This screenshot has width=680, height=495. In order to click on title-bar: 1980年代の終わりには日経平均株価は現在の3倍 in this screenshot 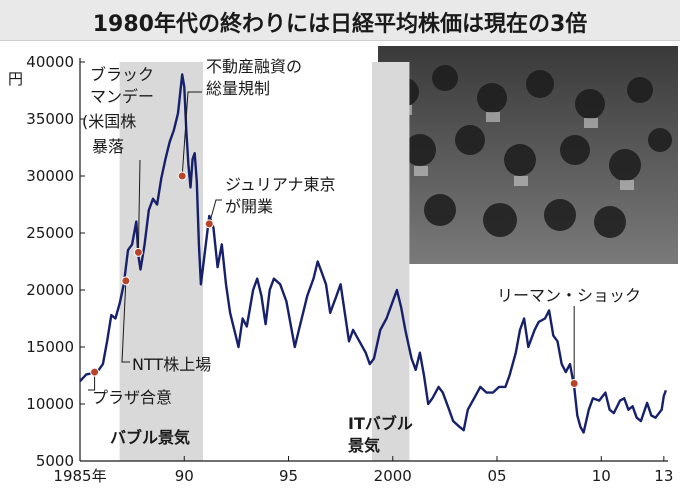, I will do `click(340, 20)`.